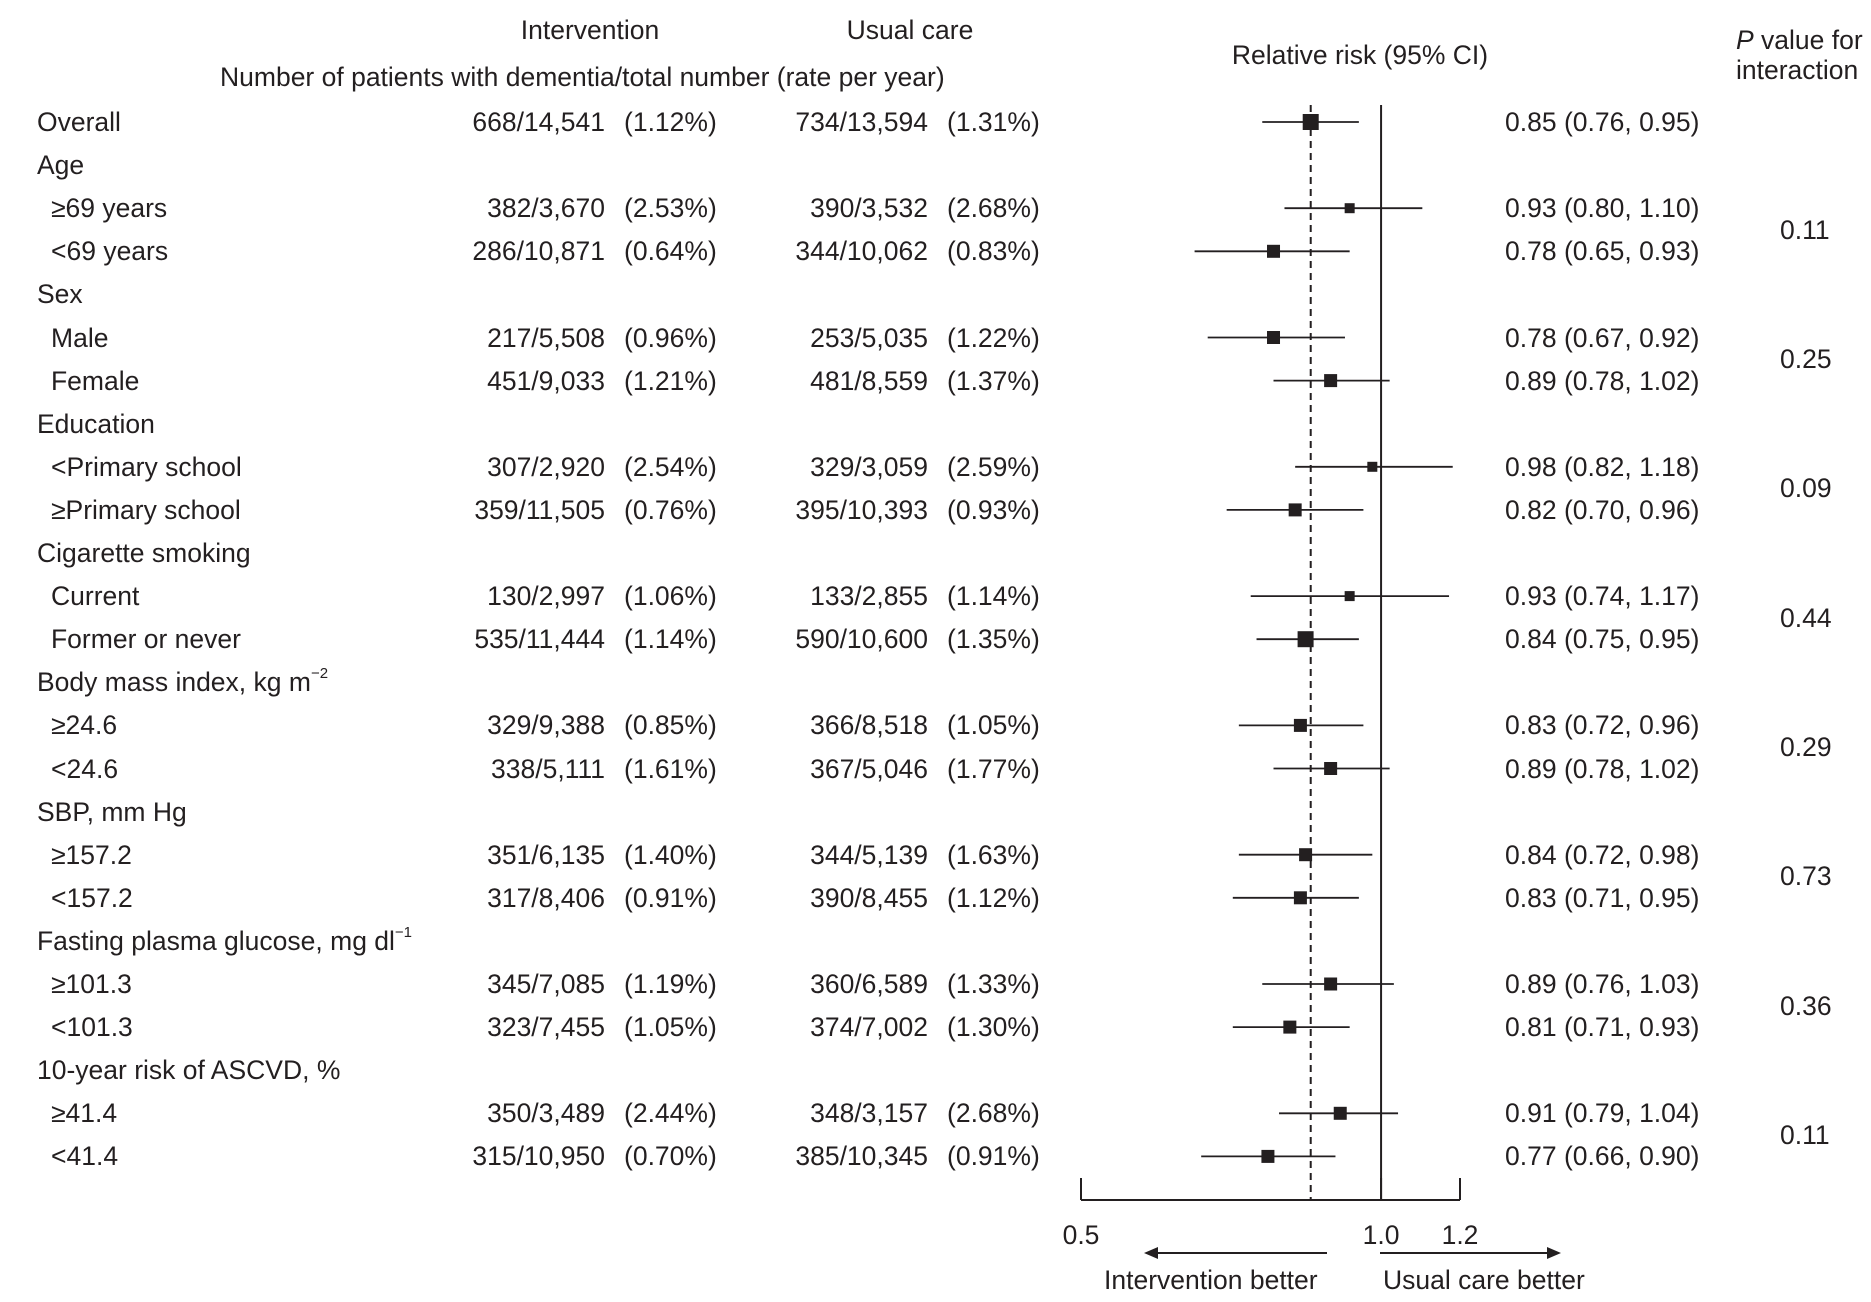 The image size is (1871, 1302). I want to click on group-header: Body mass index, kg m−2, so click(183, 681).